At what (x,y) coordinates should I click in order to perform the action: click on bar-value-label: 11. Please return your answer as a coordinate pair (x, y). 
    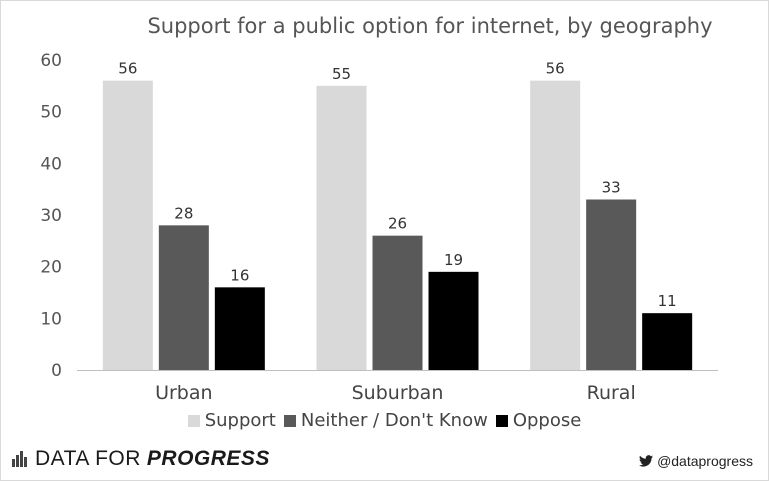
    Looking at the image, I should click on (667, 301).